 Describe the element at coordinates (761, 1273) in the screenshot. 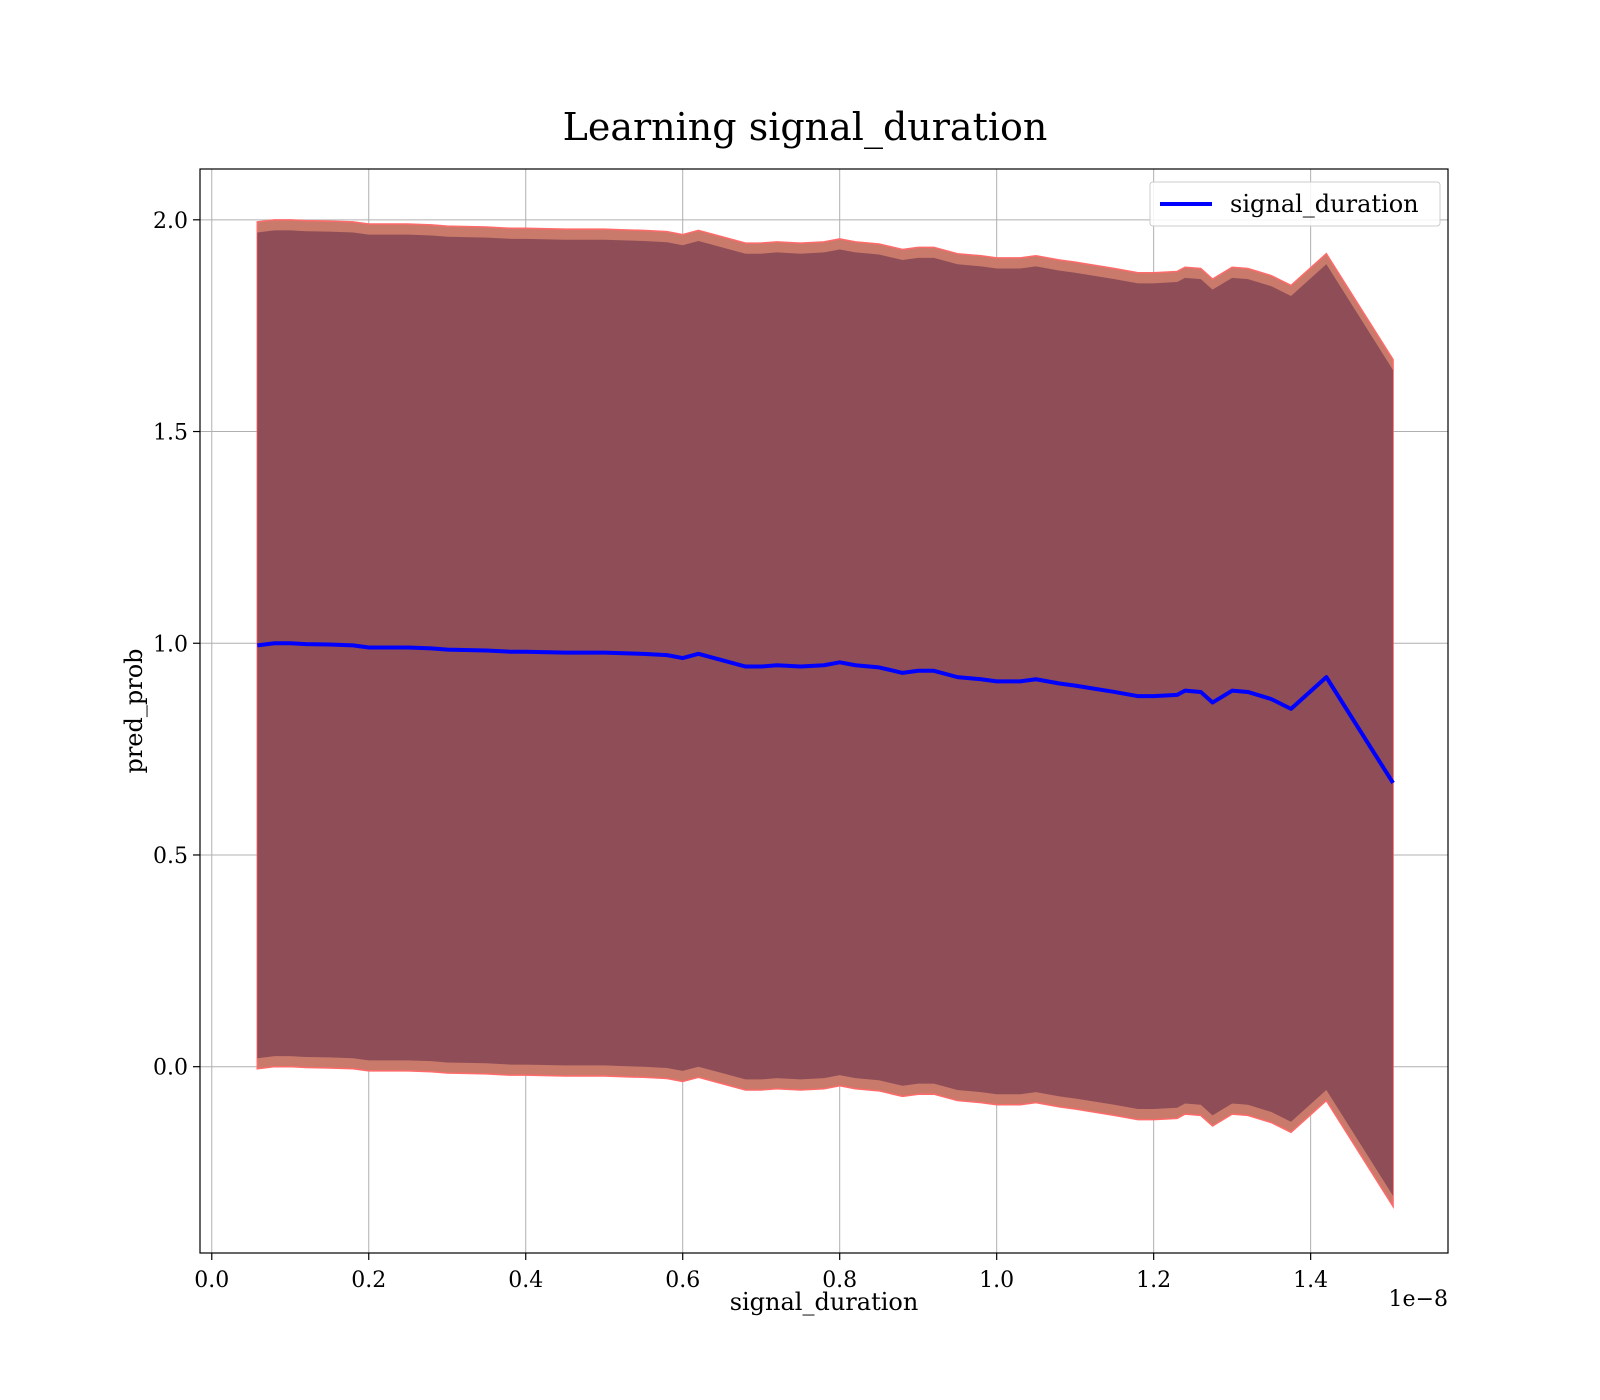

I see `x-axis-ticks: 0.0 0.2 0.4 0.6 0.8 1.0 1.2 1.4` at that location.